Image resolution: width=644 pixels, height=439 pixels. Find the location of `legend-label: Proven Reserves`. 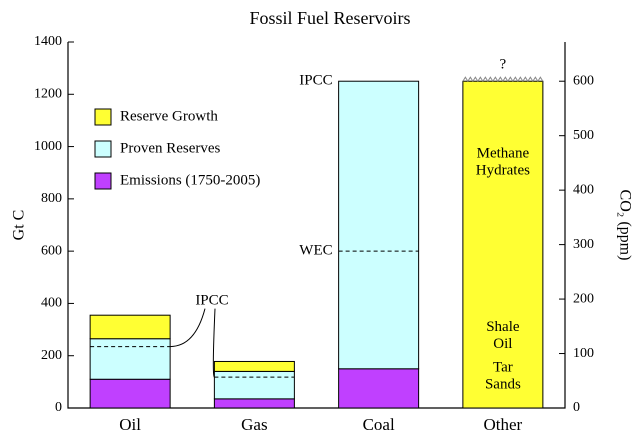

legend-label: Proven Reserves is located at coordinates (170, 148).